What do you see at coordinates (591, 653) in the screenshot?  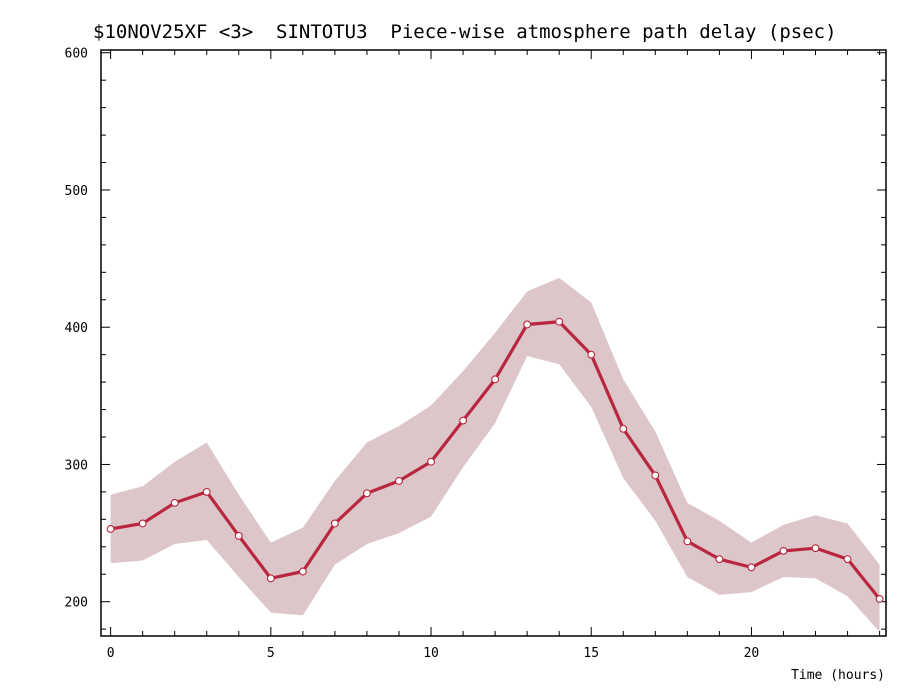 I see `x-tick-label: 15` at bounding box center [591, 653].